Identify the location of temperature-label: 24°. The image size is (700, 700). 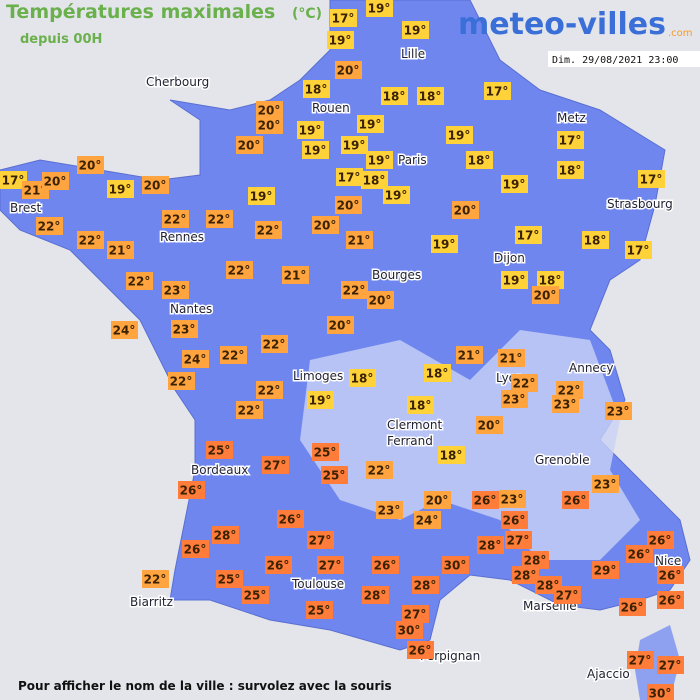
(427, 521).